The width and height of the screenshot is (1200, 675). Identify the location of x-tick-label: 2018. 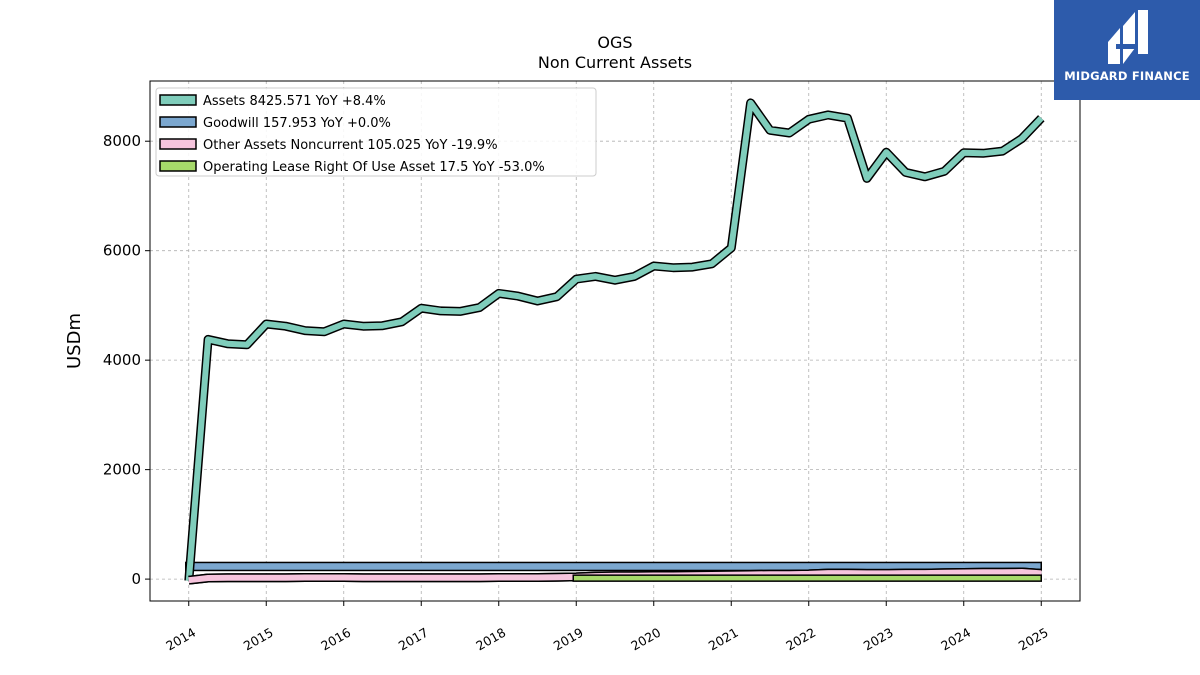
(490, 639).